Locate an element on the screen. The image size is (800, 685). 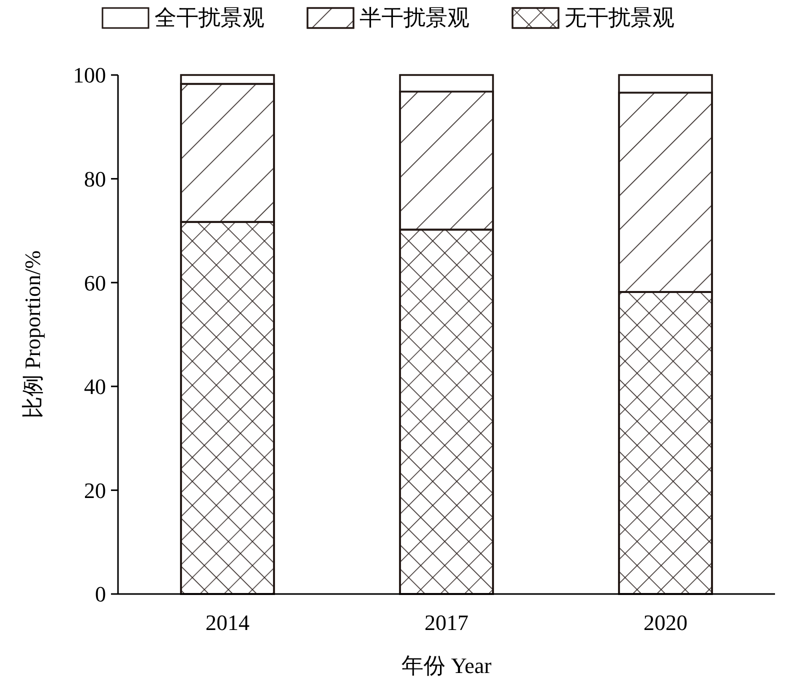
y-tick-label: 60 is located at coordinates (95, 283).